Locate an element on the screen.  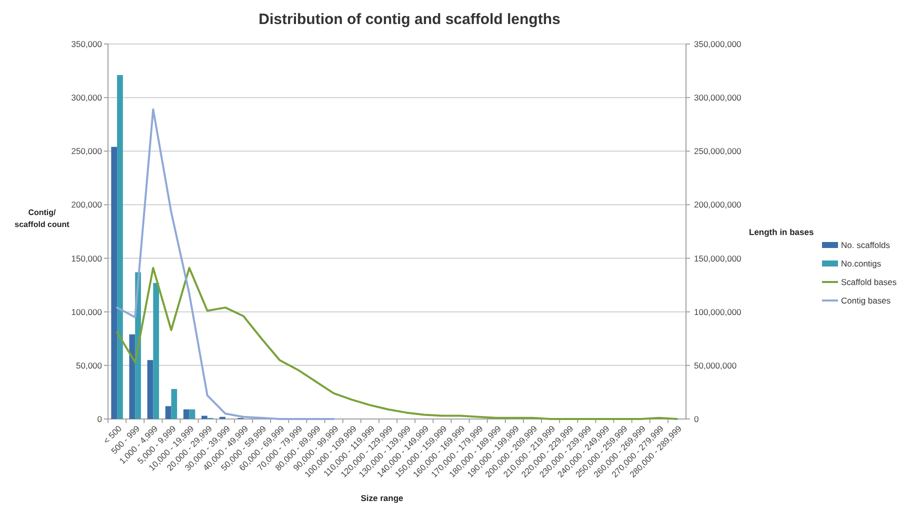
y-tick-label: 100,000 is located at coordinates (86, 311).